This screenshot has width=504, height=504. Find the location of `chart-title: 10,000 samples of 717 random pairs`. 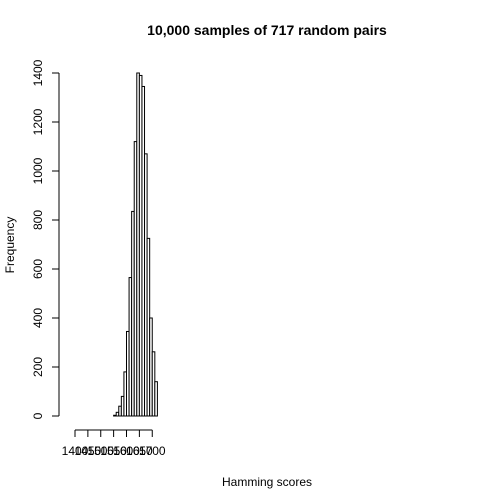

chart-title: 10,000 samples of 717 random pairs is located at coordinates (267, 30).